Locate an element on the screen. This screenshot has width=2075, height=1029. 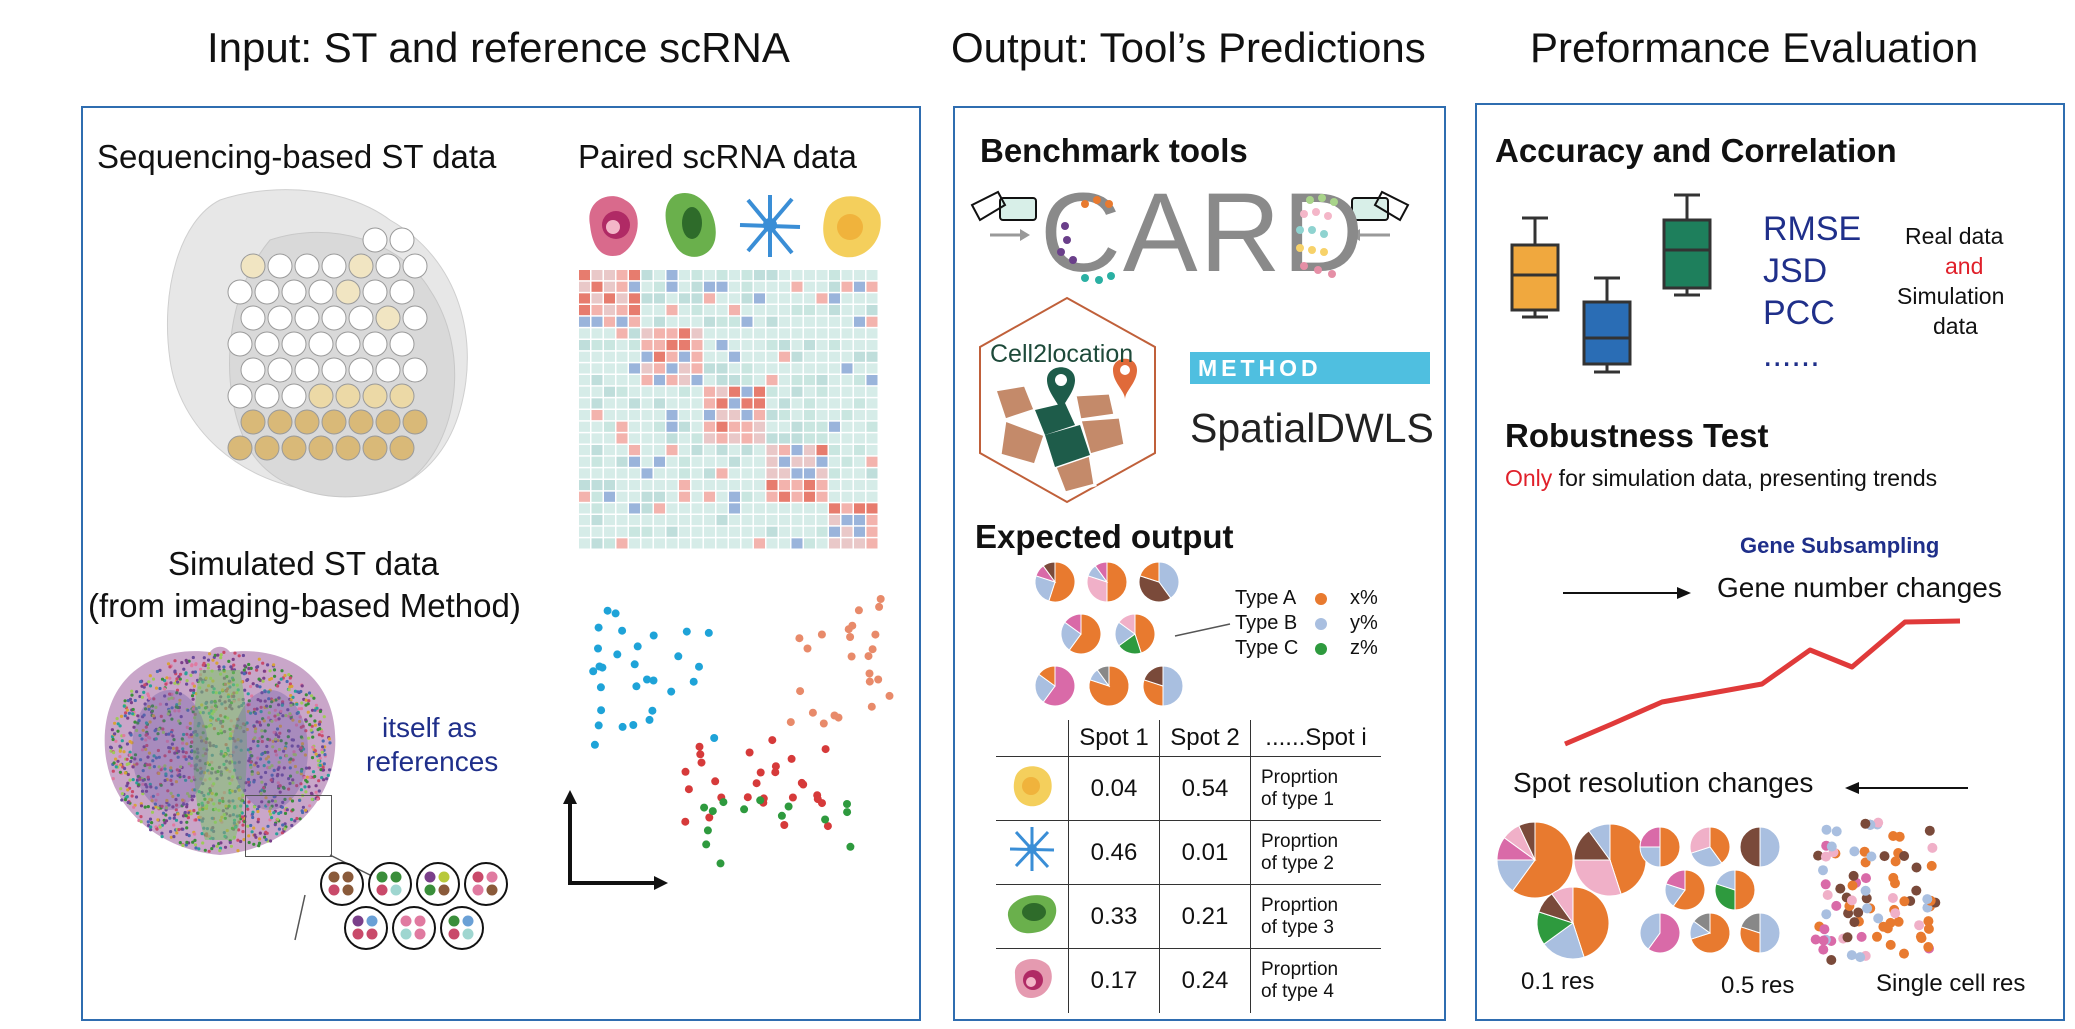
cell2location-logo is located at coordinates (1067, 400).